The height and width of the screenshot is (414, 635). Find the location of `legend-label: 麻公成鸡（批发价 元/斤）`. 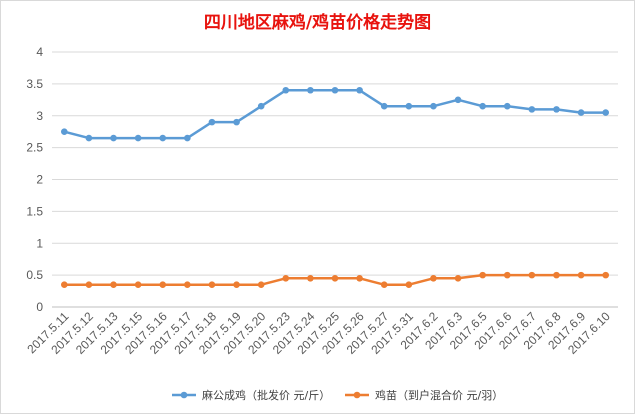

legend-label: 麻公成鸡（批发价 元/斤） is located at coordinates (266, 395).